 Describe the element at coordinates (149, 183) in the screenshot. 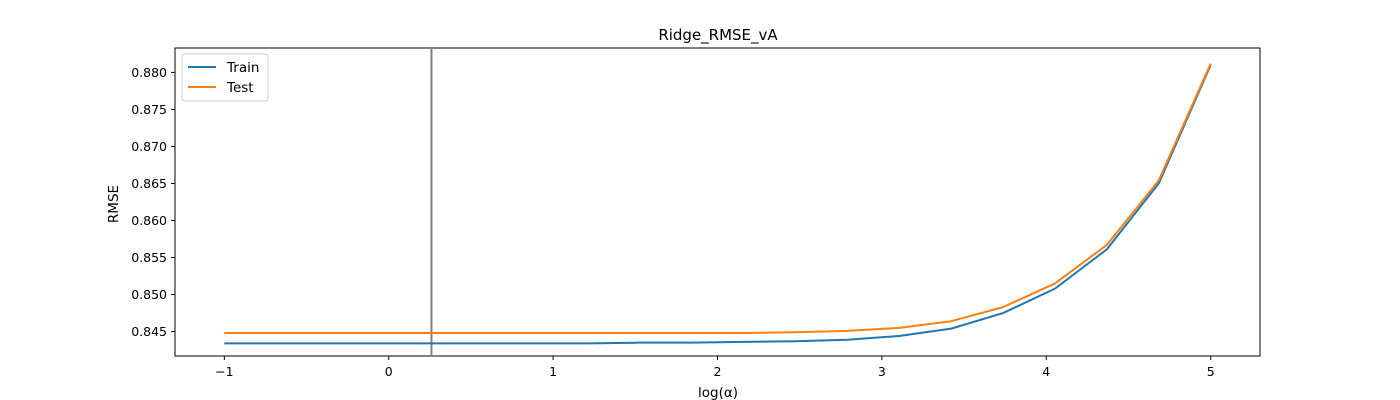

I see `y-tick-label: 0.865` at that location.